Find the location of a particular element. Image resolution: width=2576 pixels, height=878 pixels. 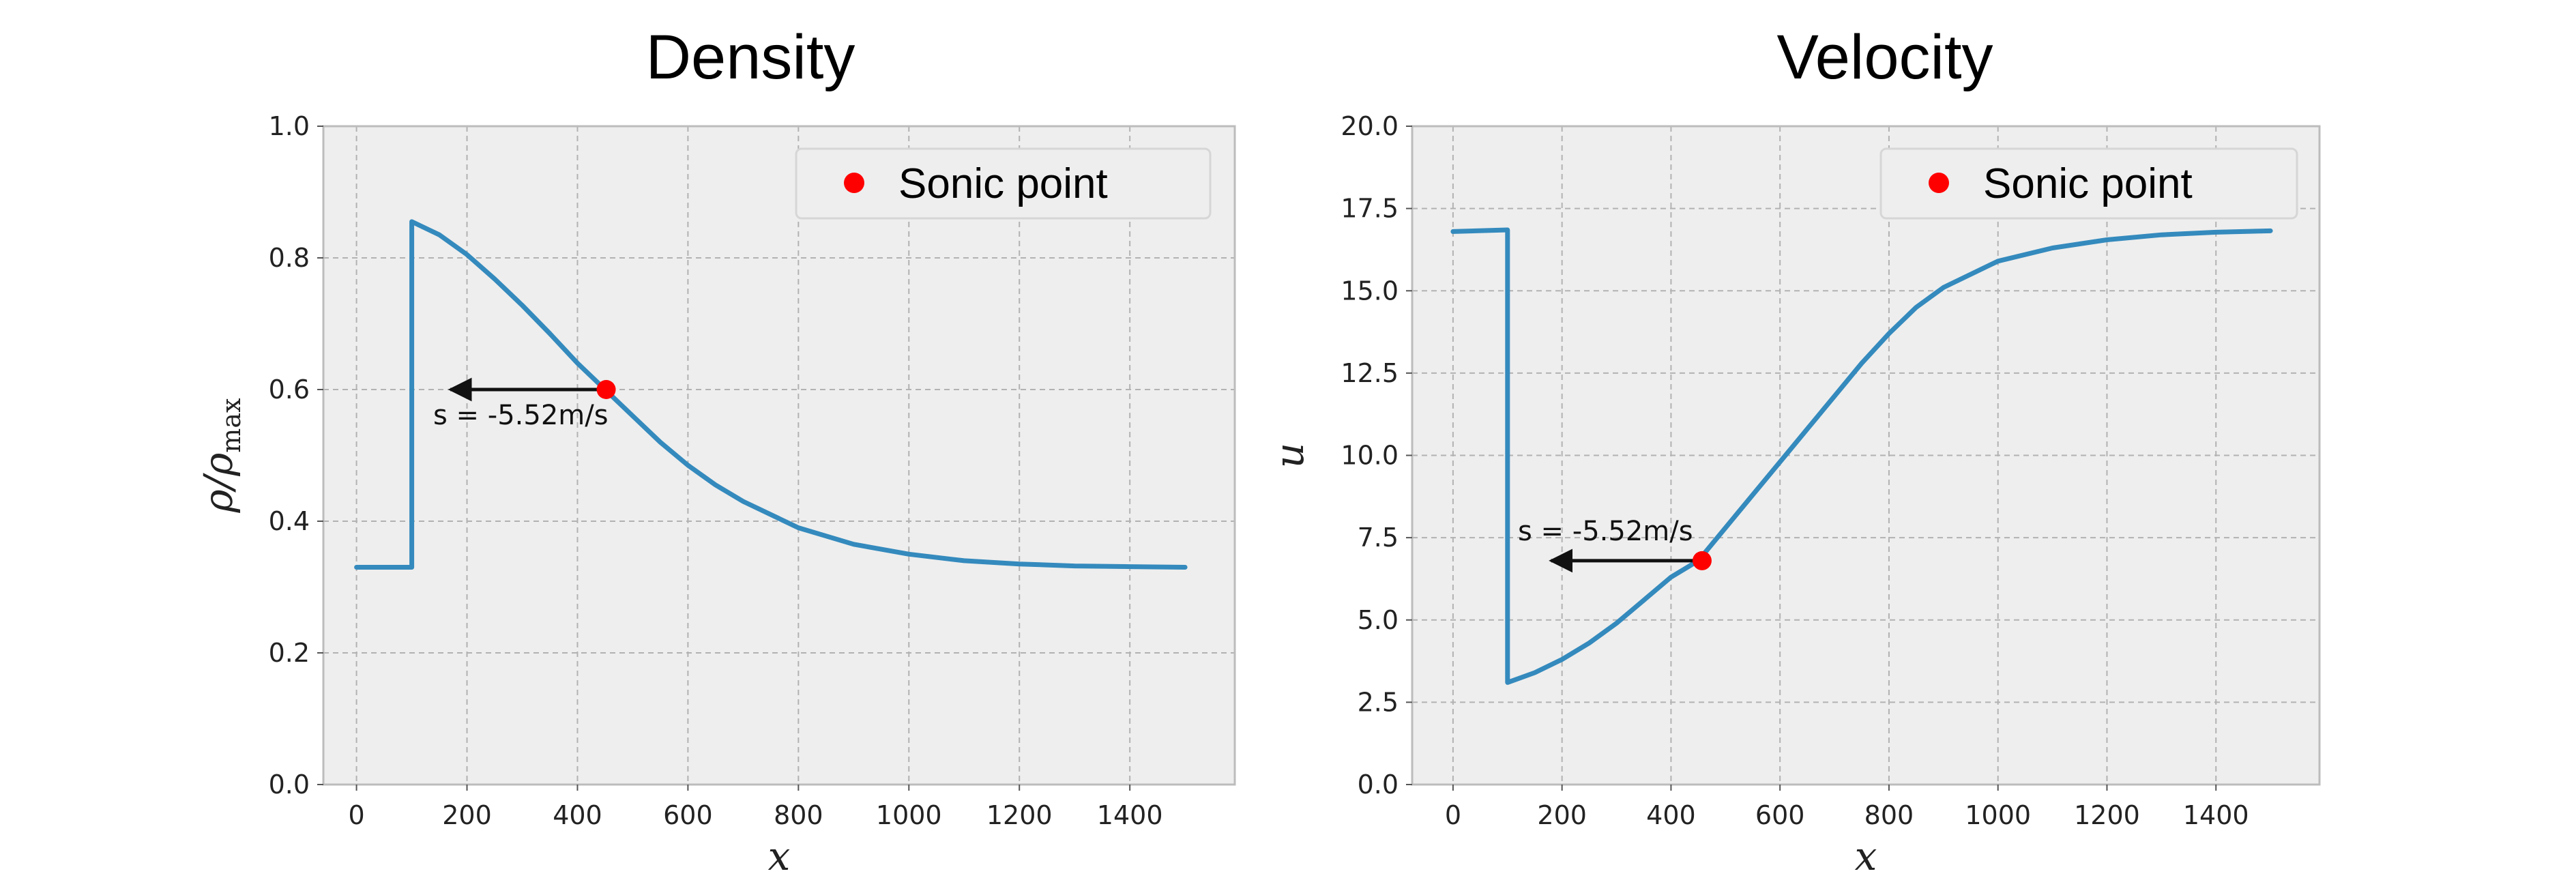

y-tick-label: 0.4 is located at coordinates (289, 521).